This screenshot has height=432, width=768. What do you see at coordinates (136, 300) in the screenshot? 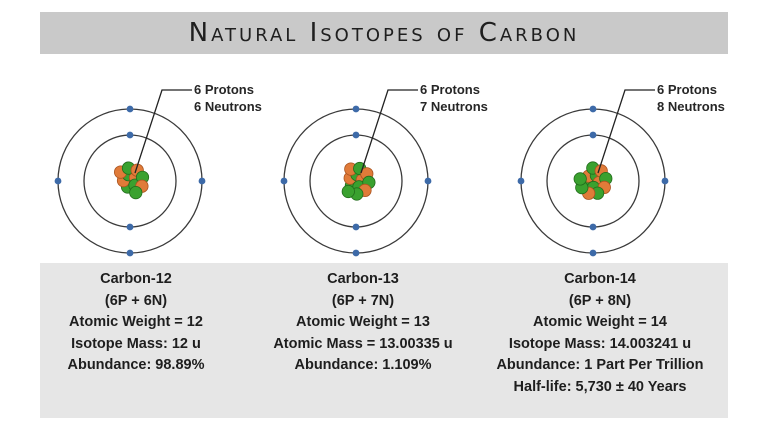
I see `isotope-composition: (6P + 6N)` at bounding box center [136, 300].